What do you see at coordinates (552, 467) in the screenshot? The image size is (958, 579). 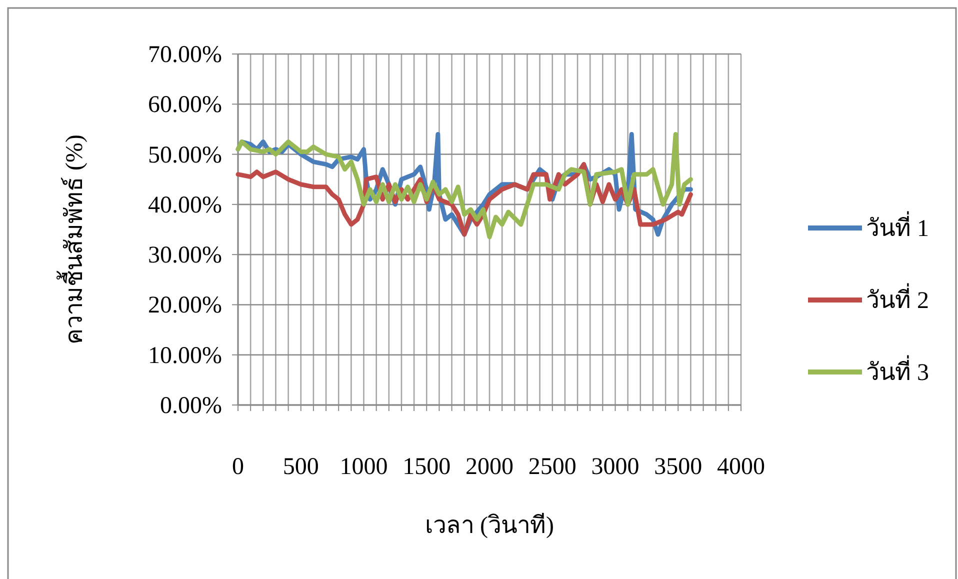 I see `x-tick-label: 2500` at bounding box center [552, 467].